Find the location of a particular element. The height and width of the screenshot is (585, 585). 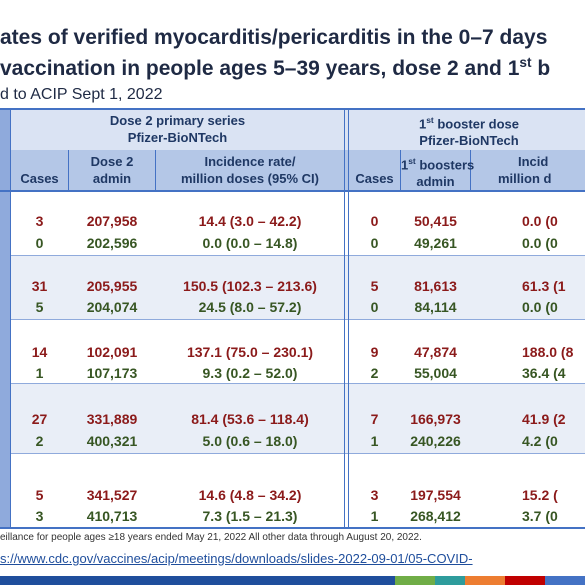

group-header: 1st booster dose Pfizer-BioNTech is located at coordinates (467, 130).